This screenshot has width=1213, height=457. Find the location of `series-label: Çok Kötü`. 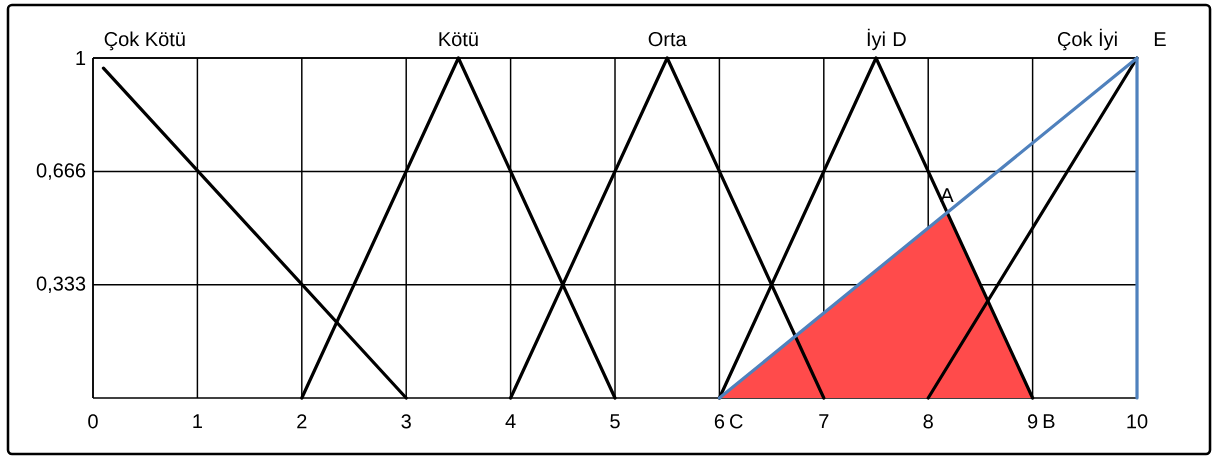

series-label: Çok Kötü is located at coordinates (144, 41).